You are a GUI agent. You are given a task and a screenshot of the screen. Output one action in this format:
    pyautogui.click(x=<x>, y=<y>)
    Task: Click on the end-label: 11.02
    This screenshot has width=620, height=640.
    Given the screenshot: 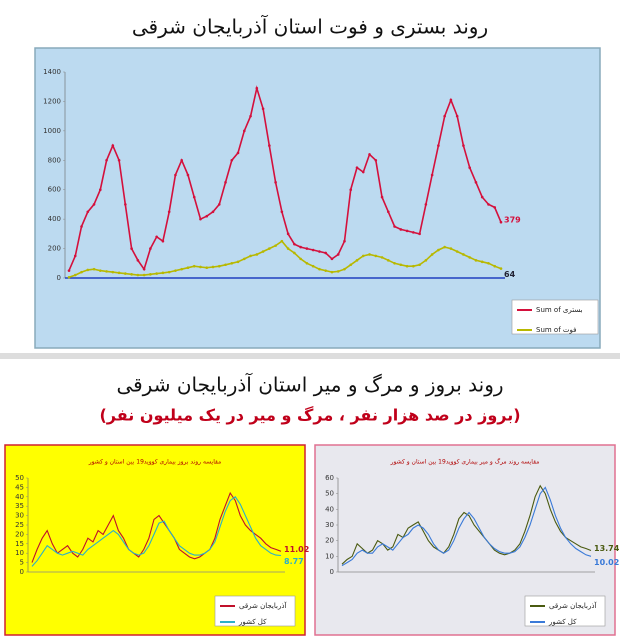 What is the action you would take?
    pyautogui.click(x=296, y=549)
    